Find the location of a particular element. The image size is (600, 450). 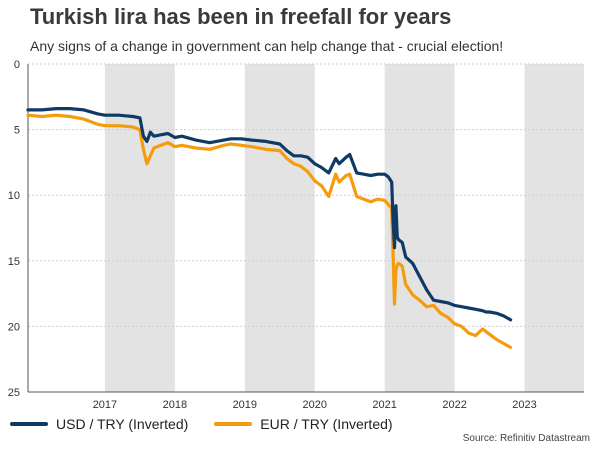

legend-label-usd: USD / TRY (Inverted) is located at coordinates (122, 424).